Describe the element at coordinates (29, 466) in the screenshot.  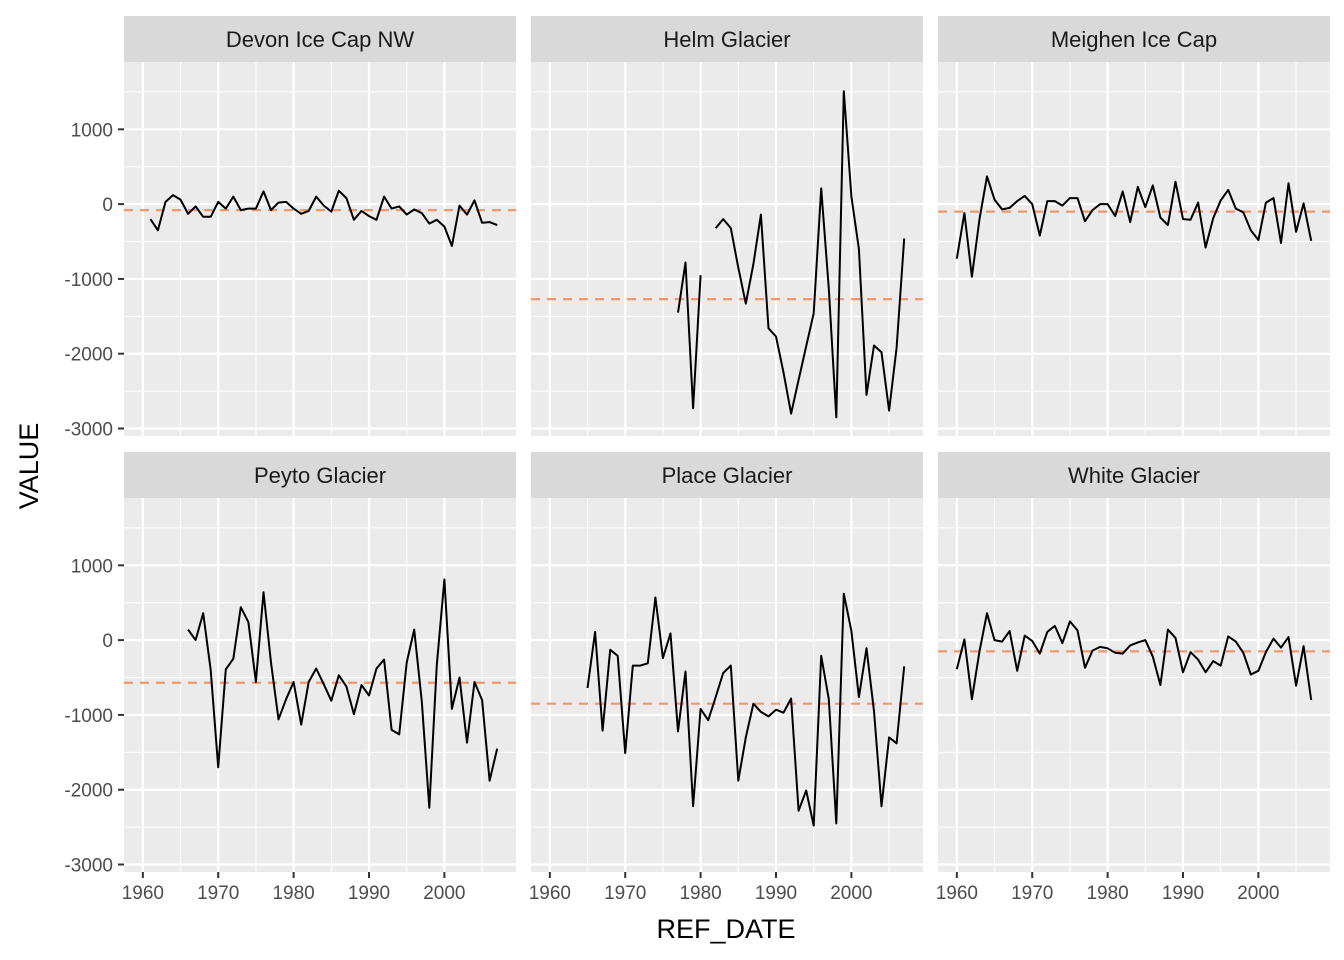
I see `y-axis-title: VALUE` at that location.